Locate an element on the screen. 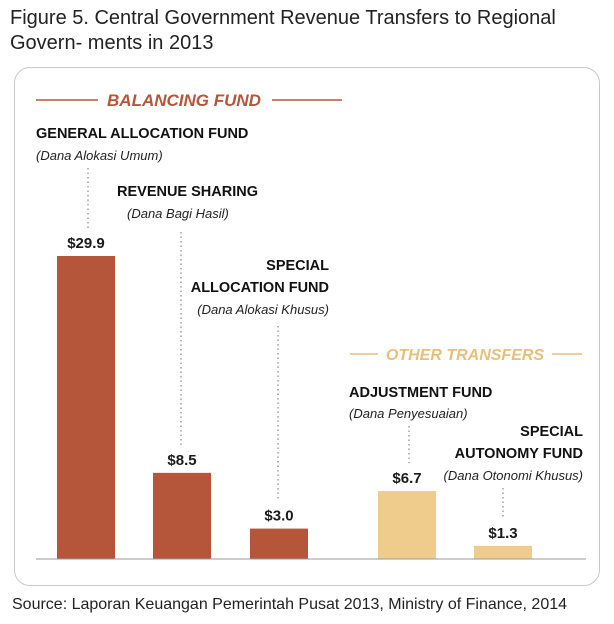 The image size is (614, 624). bar-value-label: $3.0 is located at coordinates (278, 516).